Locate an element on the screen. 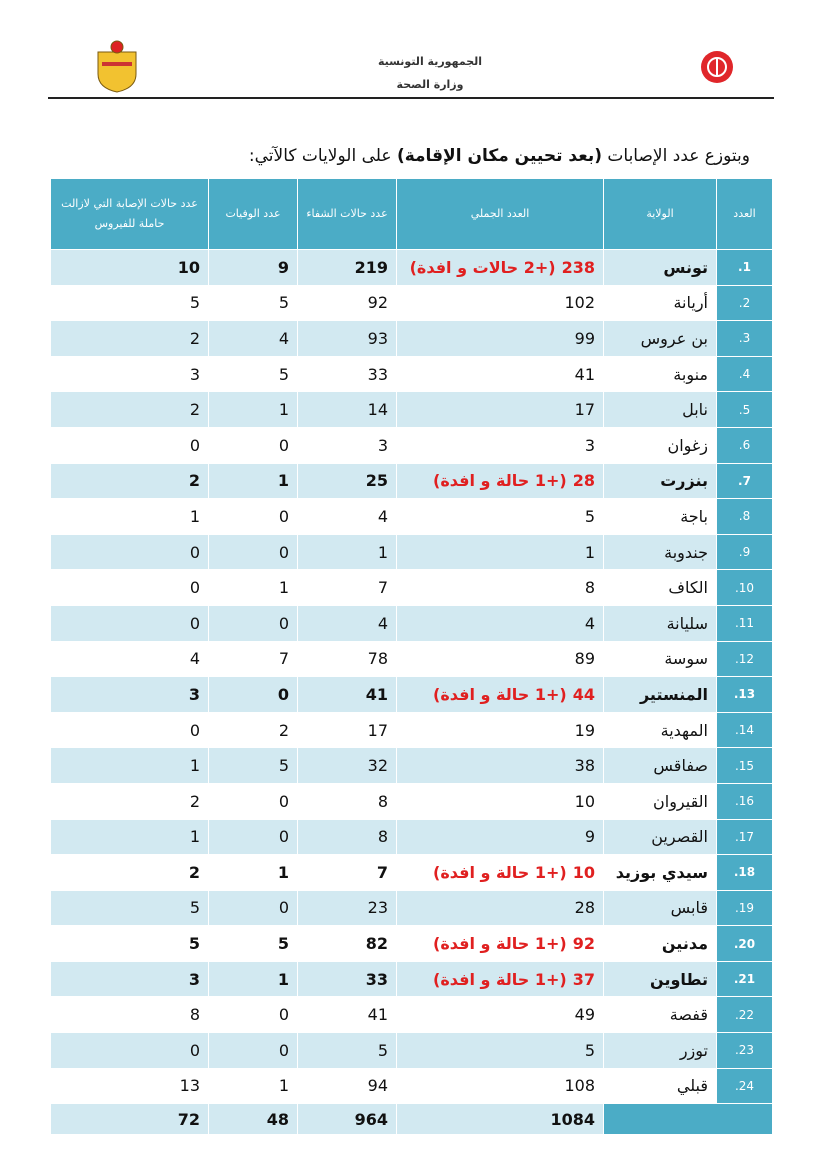 The image size is (830, 1173). table-row: 16. القيروان 10 8 0 2 is located at coordinates (411, 801).